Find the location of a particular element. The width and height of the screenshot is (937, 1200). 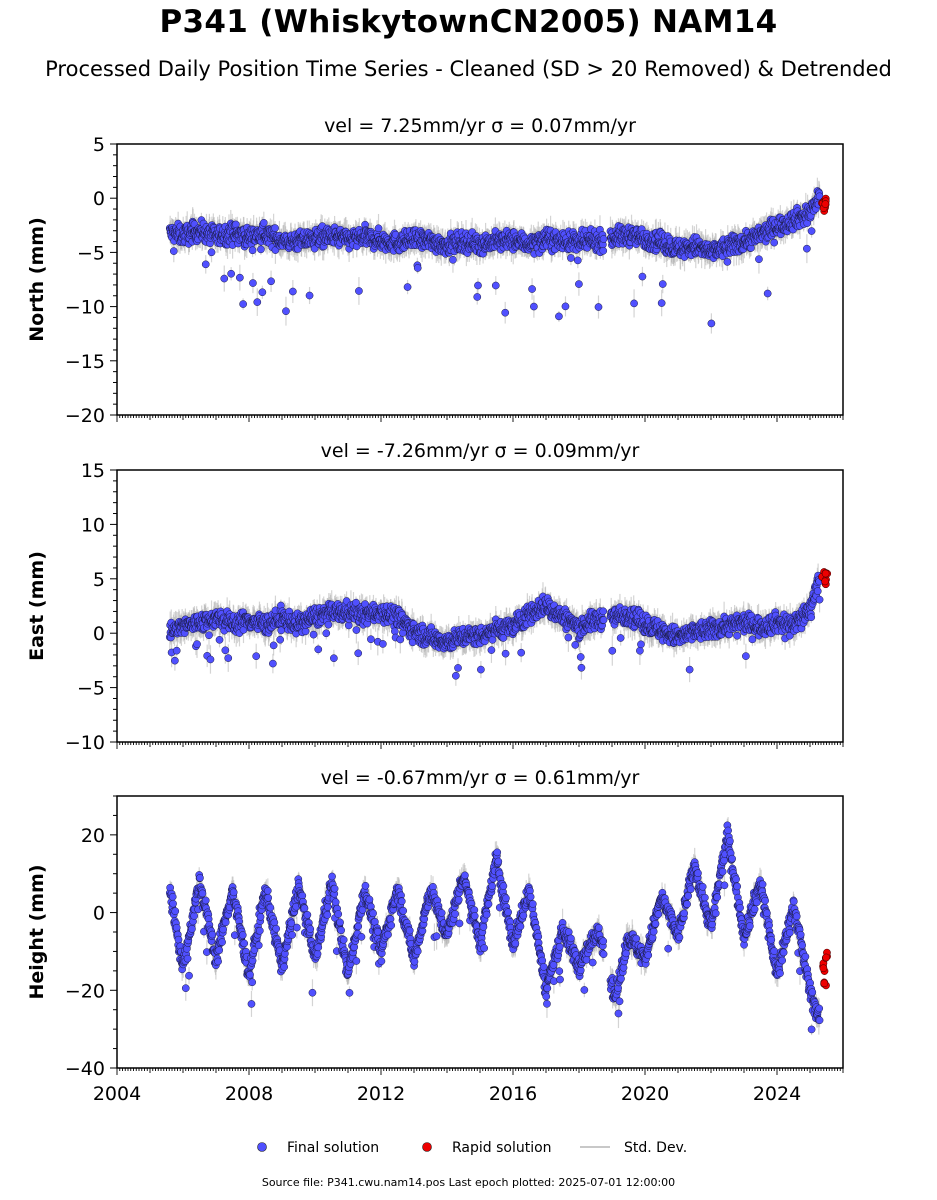

y-tick-label: 0 is located at coordinates (99, 199).